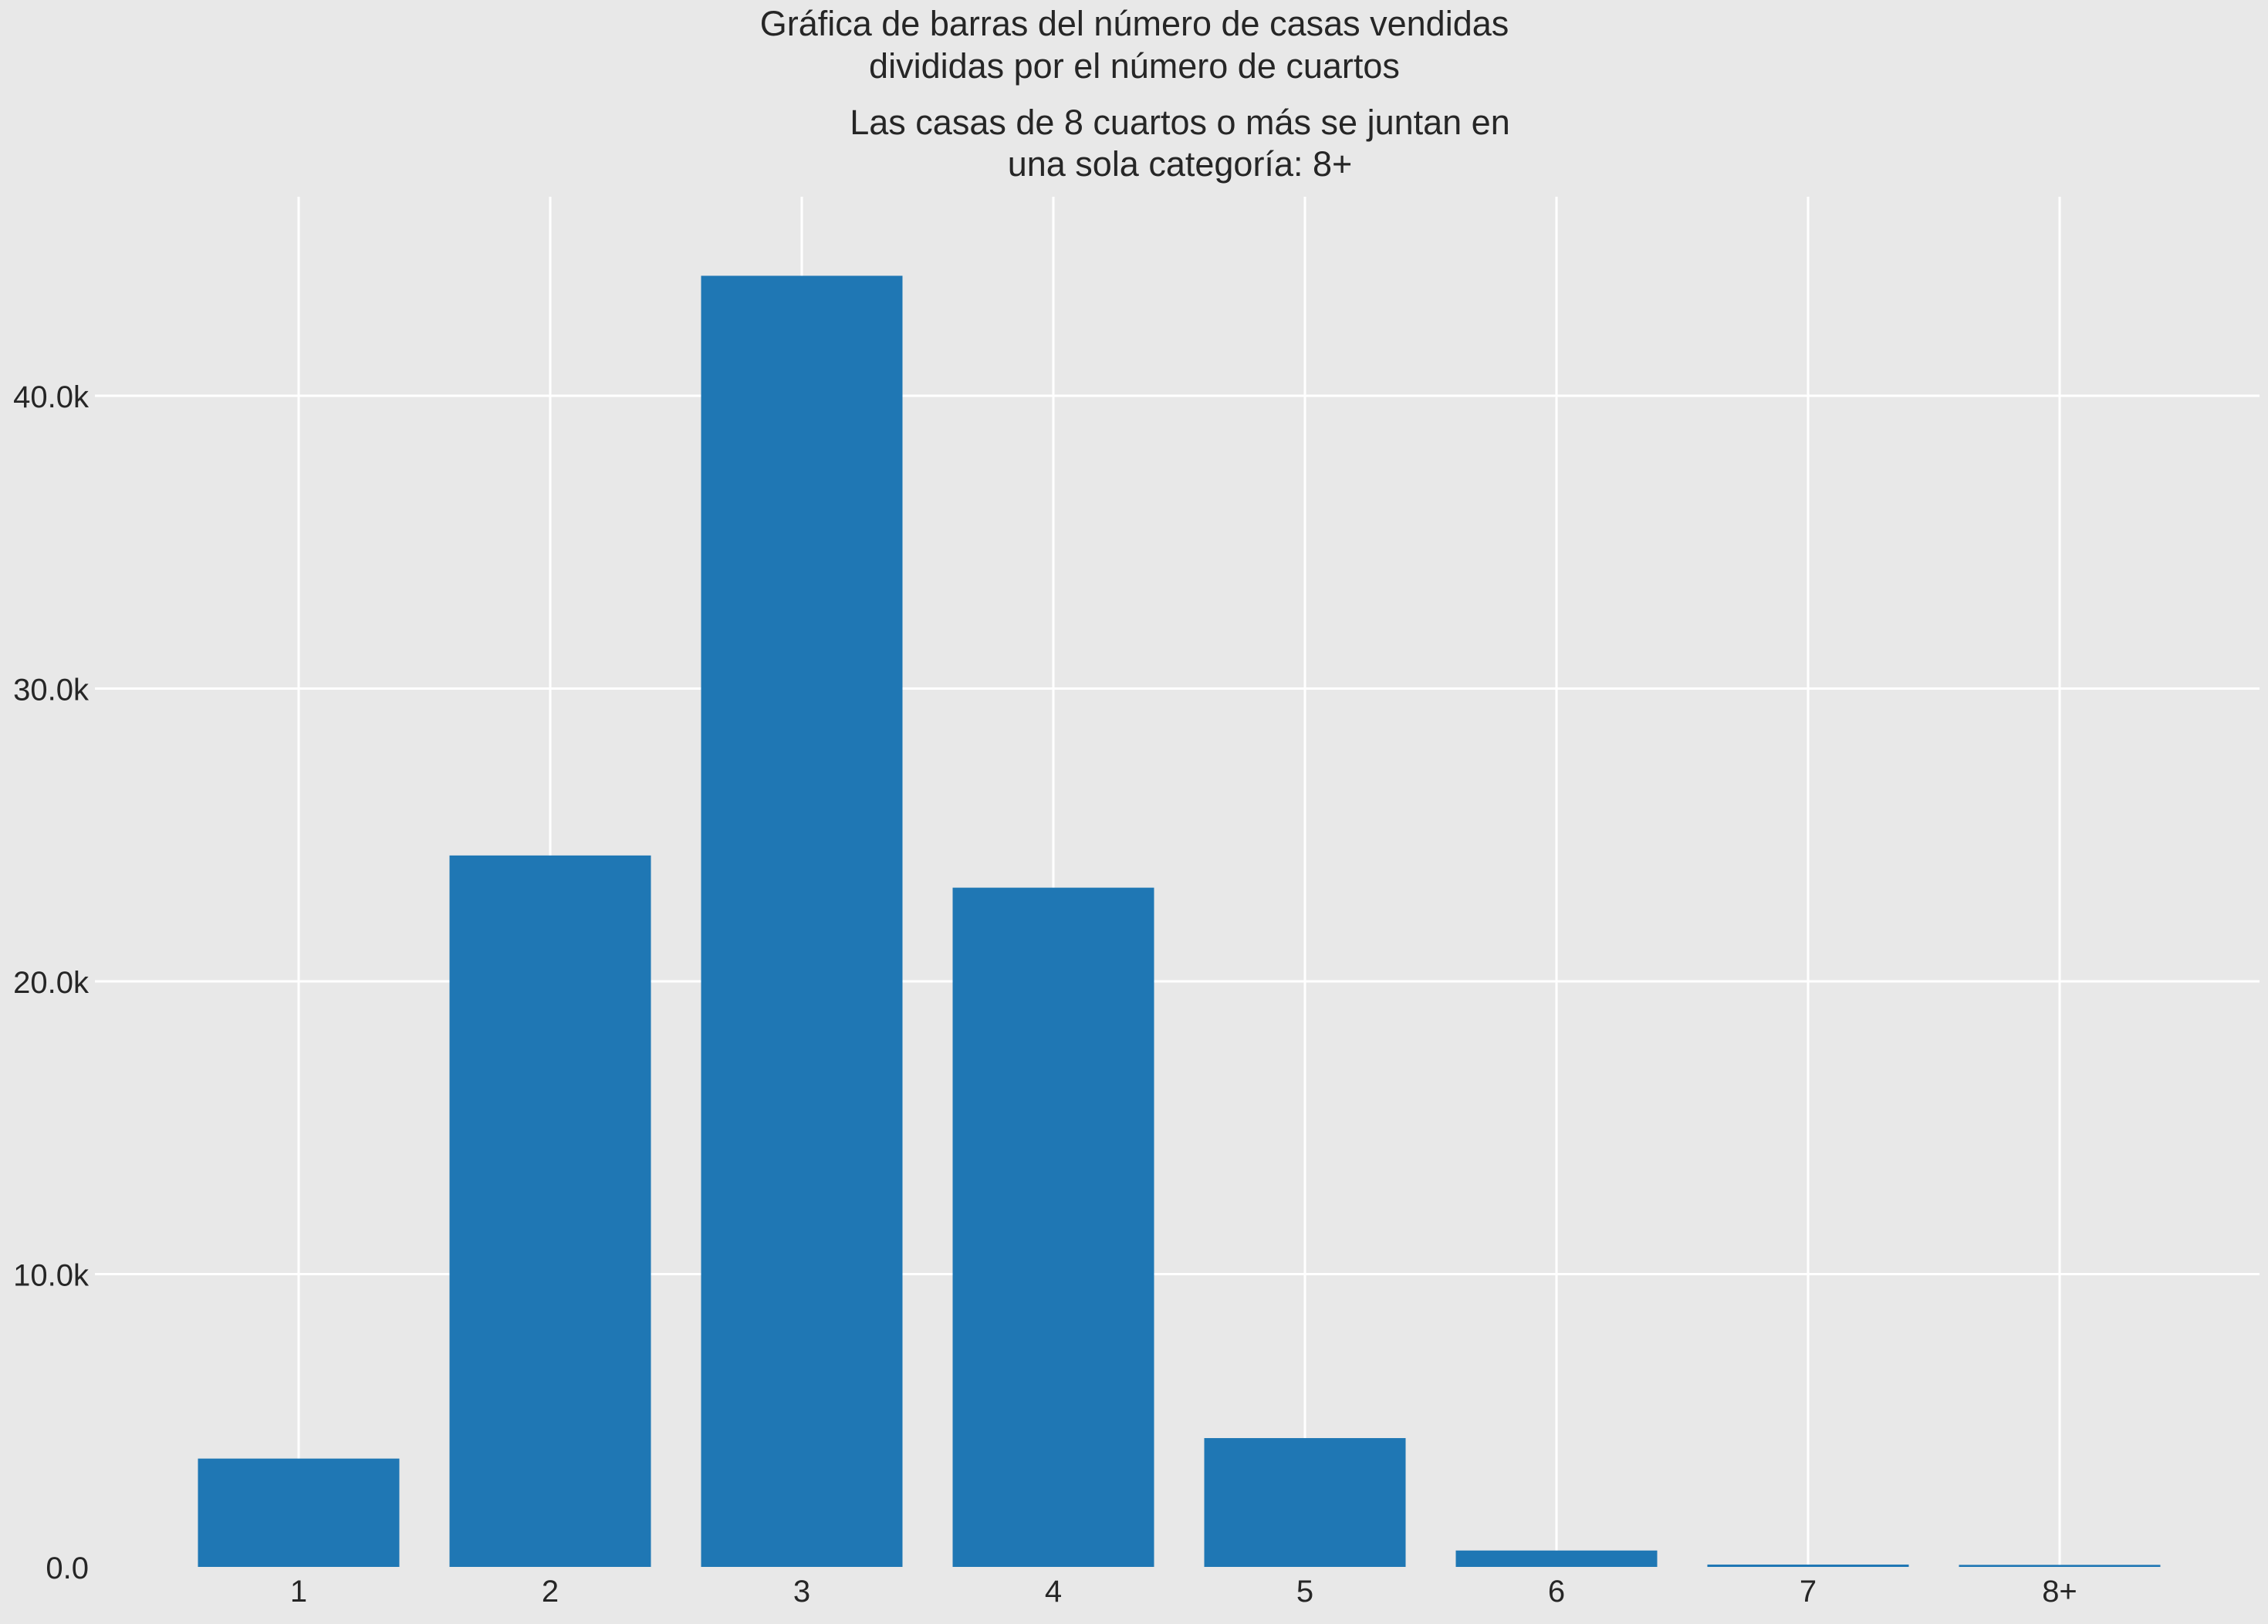  What do you see at coordinates (67, 1568) in the screenshot?
I see `y-tick-label-0: 0.0` at bounding box center [67, 1568].